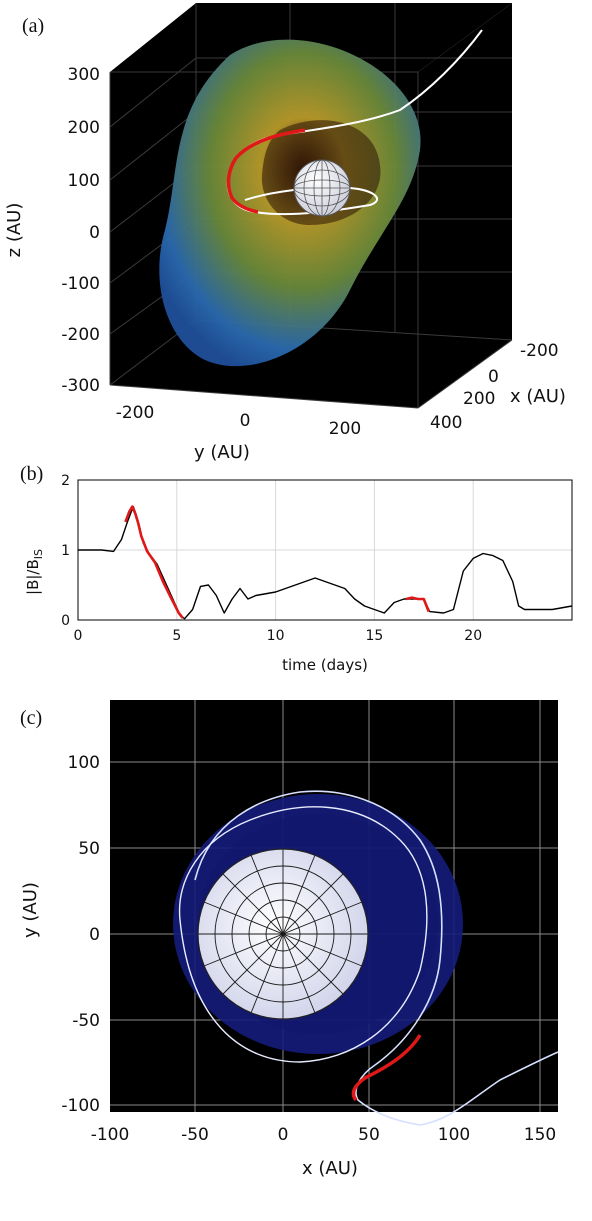 The image size is (592, 1221). What do you see at coordinates (65, 481) in the screenshot?
I see `y-tick: 2` at bounding box center [65, 481].